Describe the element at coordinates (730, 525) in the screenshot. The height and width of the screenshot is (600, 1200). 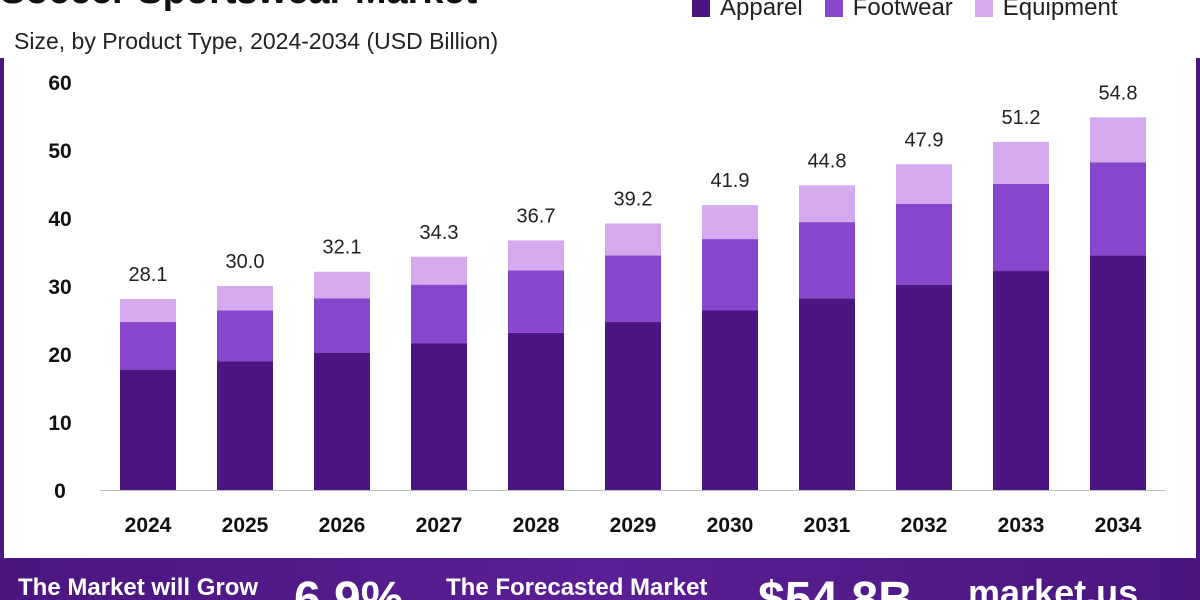
I see `x-tick-label: 2030` at that location.